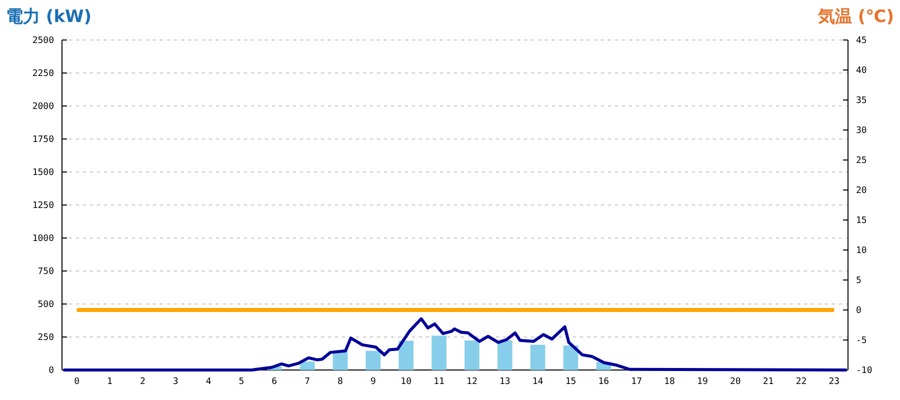 Image resolution: width=900 pixels, height=400 pixels. What do you see at coordinates (504, 382) in the screenshot?
I see `x-tick-label: 13` at bounding box center [504, 382].